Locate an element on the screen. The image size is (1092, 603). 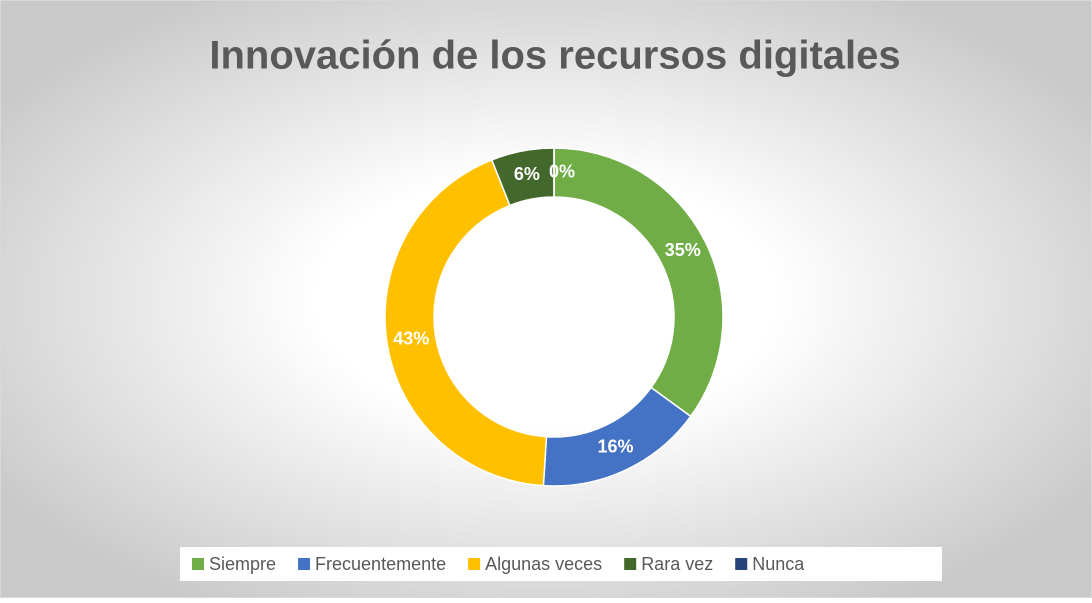
legend-label: Siempre is located at coordinates (242, 564).